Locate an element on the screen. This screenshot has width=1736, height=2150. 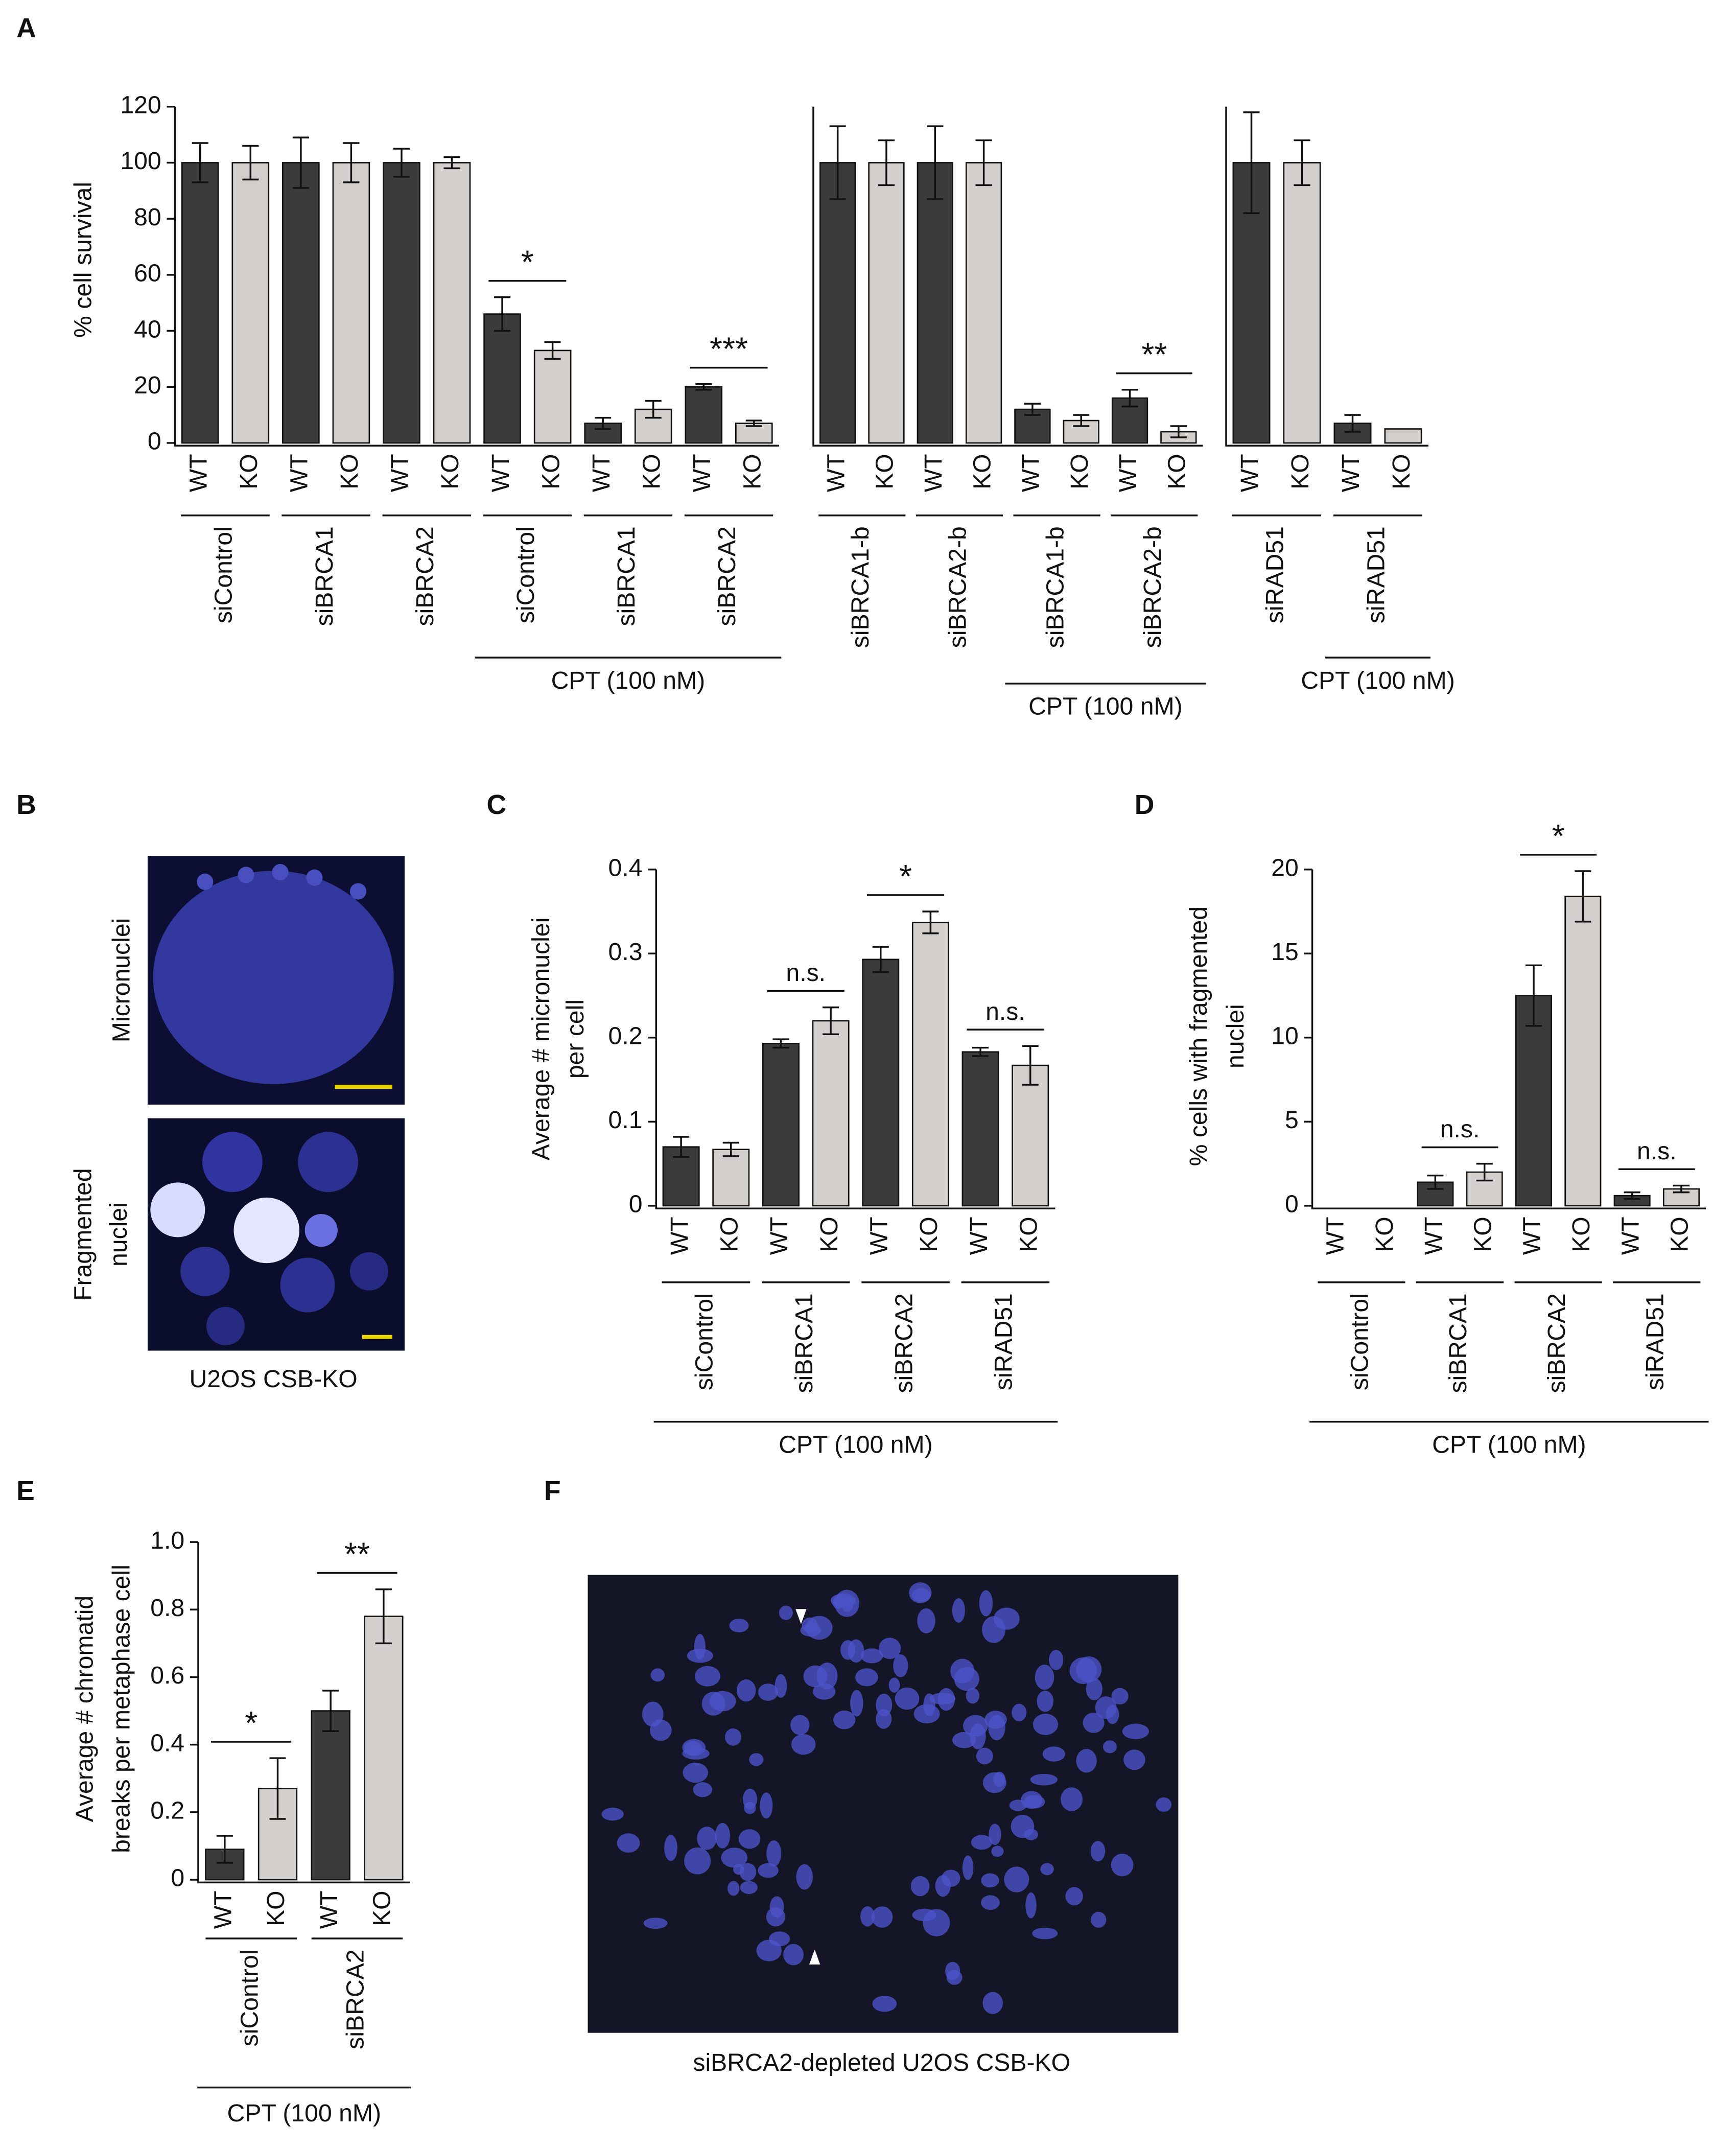
group-label: siBRCA1 is located at coordinates (1458, 1343).